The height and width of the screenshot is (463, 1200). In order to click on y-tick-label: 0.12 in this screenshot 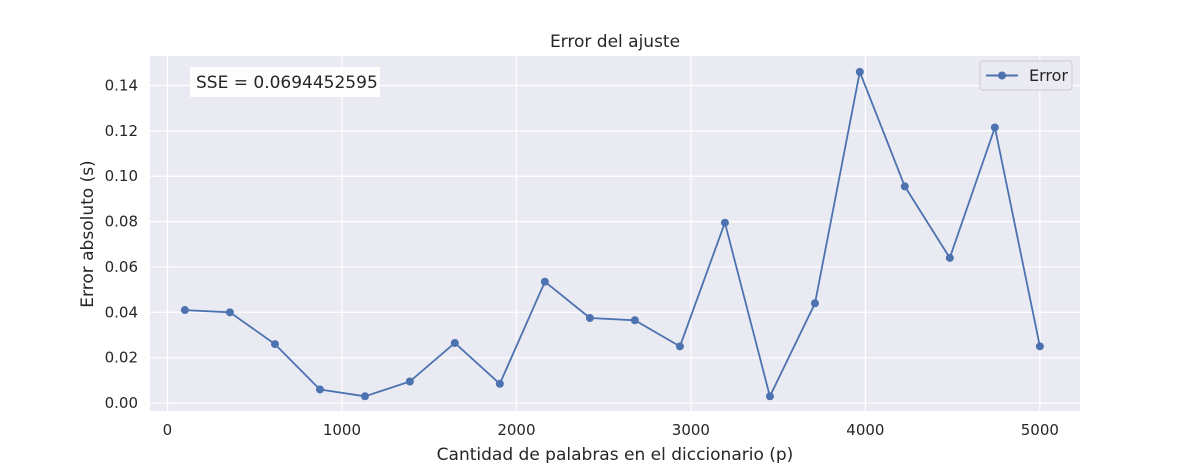, I will do `click(121, 131)`.